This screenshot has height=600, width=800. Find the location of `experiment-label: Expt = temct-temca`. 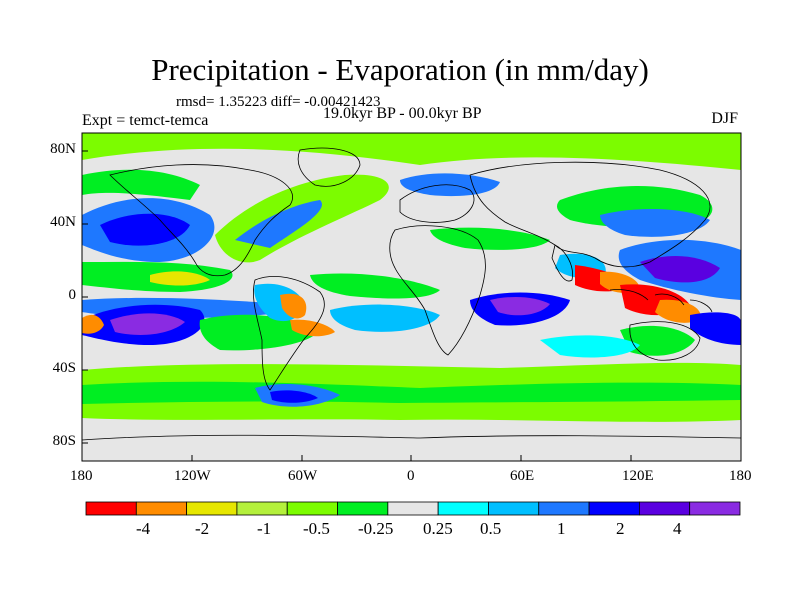

experiment-label: Expt = temct-temca is located at coordinates (145, 120).